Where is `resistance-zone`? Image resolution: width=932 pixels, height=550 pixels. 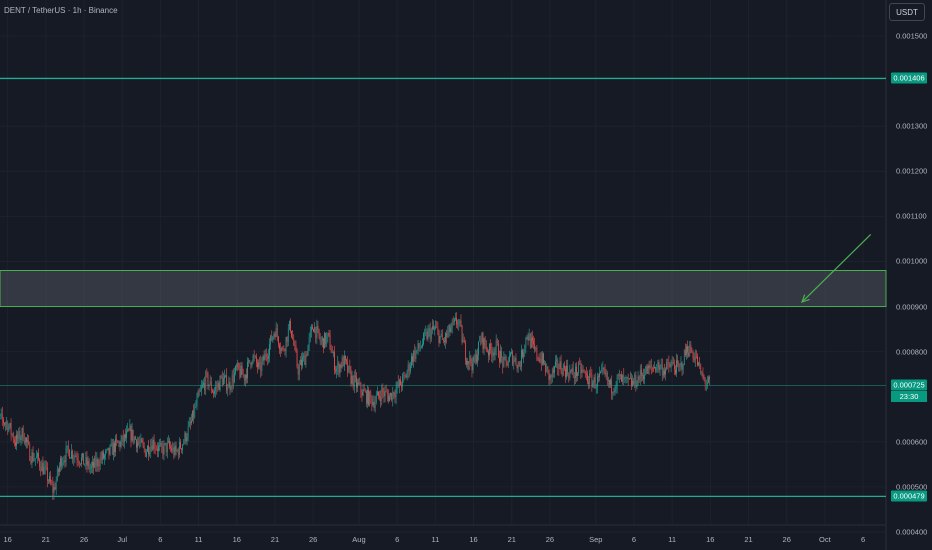
resistance-zone is located at coordinates (443, 288).